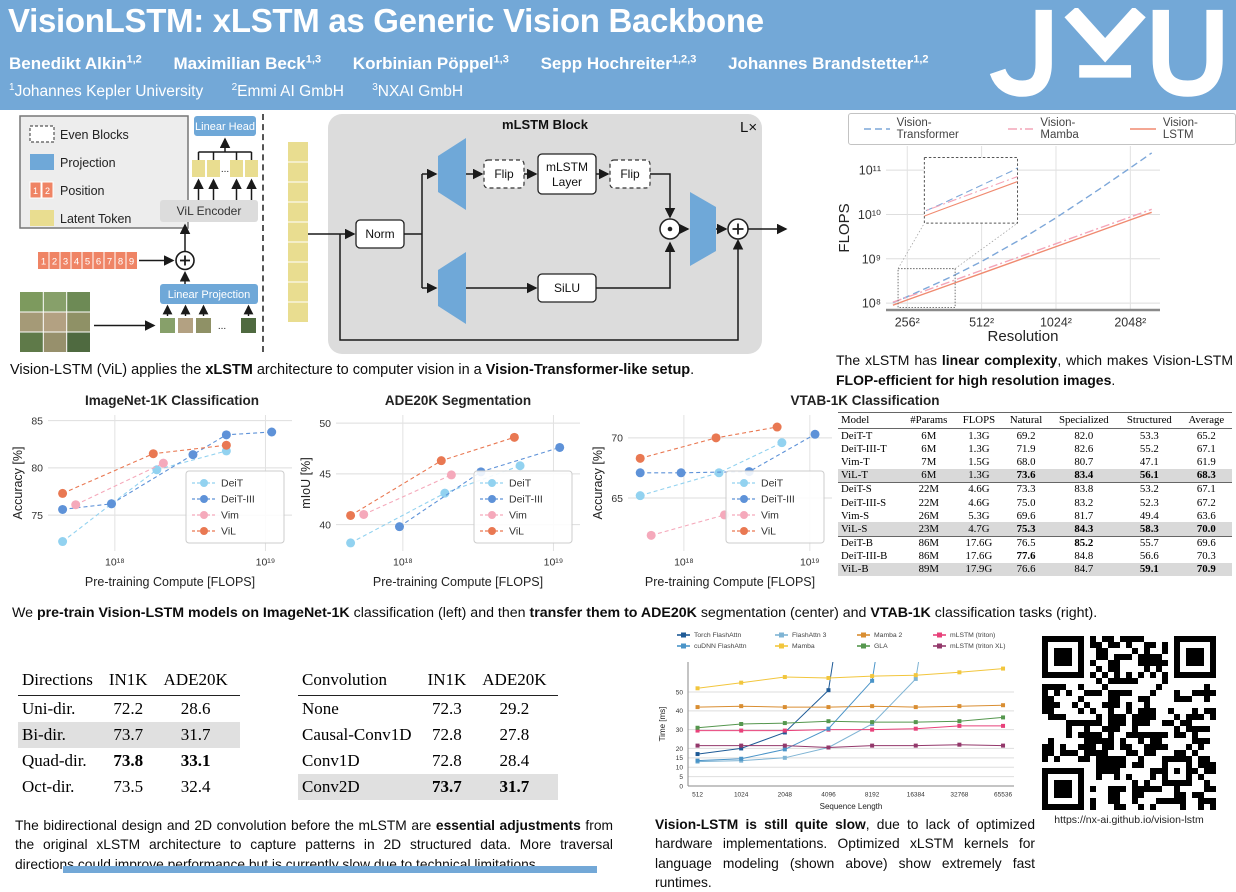 Image resolution: width=1236 pixels, height=892 pixels. What do you see at coordinates (523, 507) in the screenshot?
I see `chart-legend: DeiT DeiT-III Vim ViL` at bounding box center [523, 507].